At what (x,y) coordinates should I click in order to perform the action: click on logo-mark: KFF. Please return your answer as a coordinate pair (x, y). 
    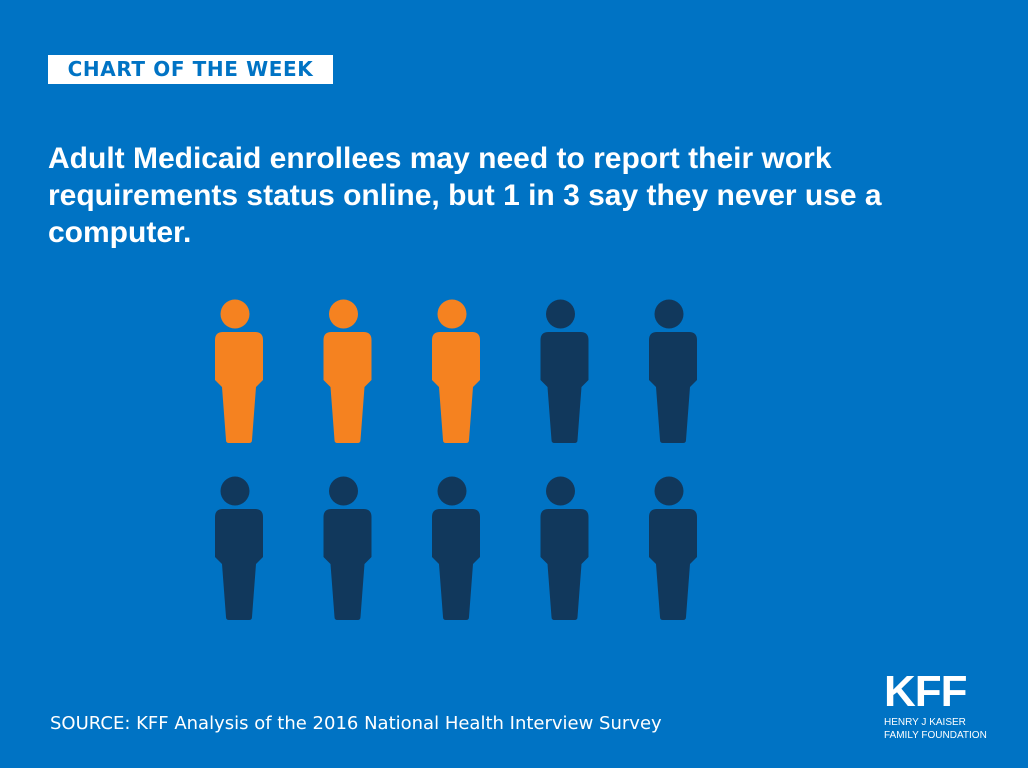
    Looking at the image, I should click on (926, 691).